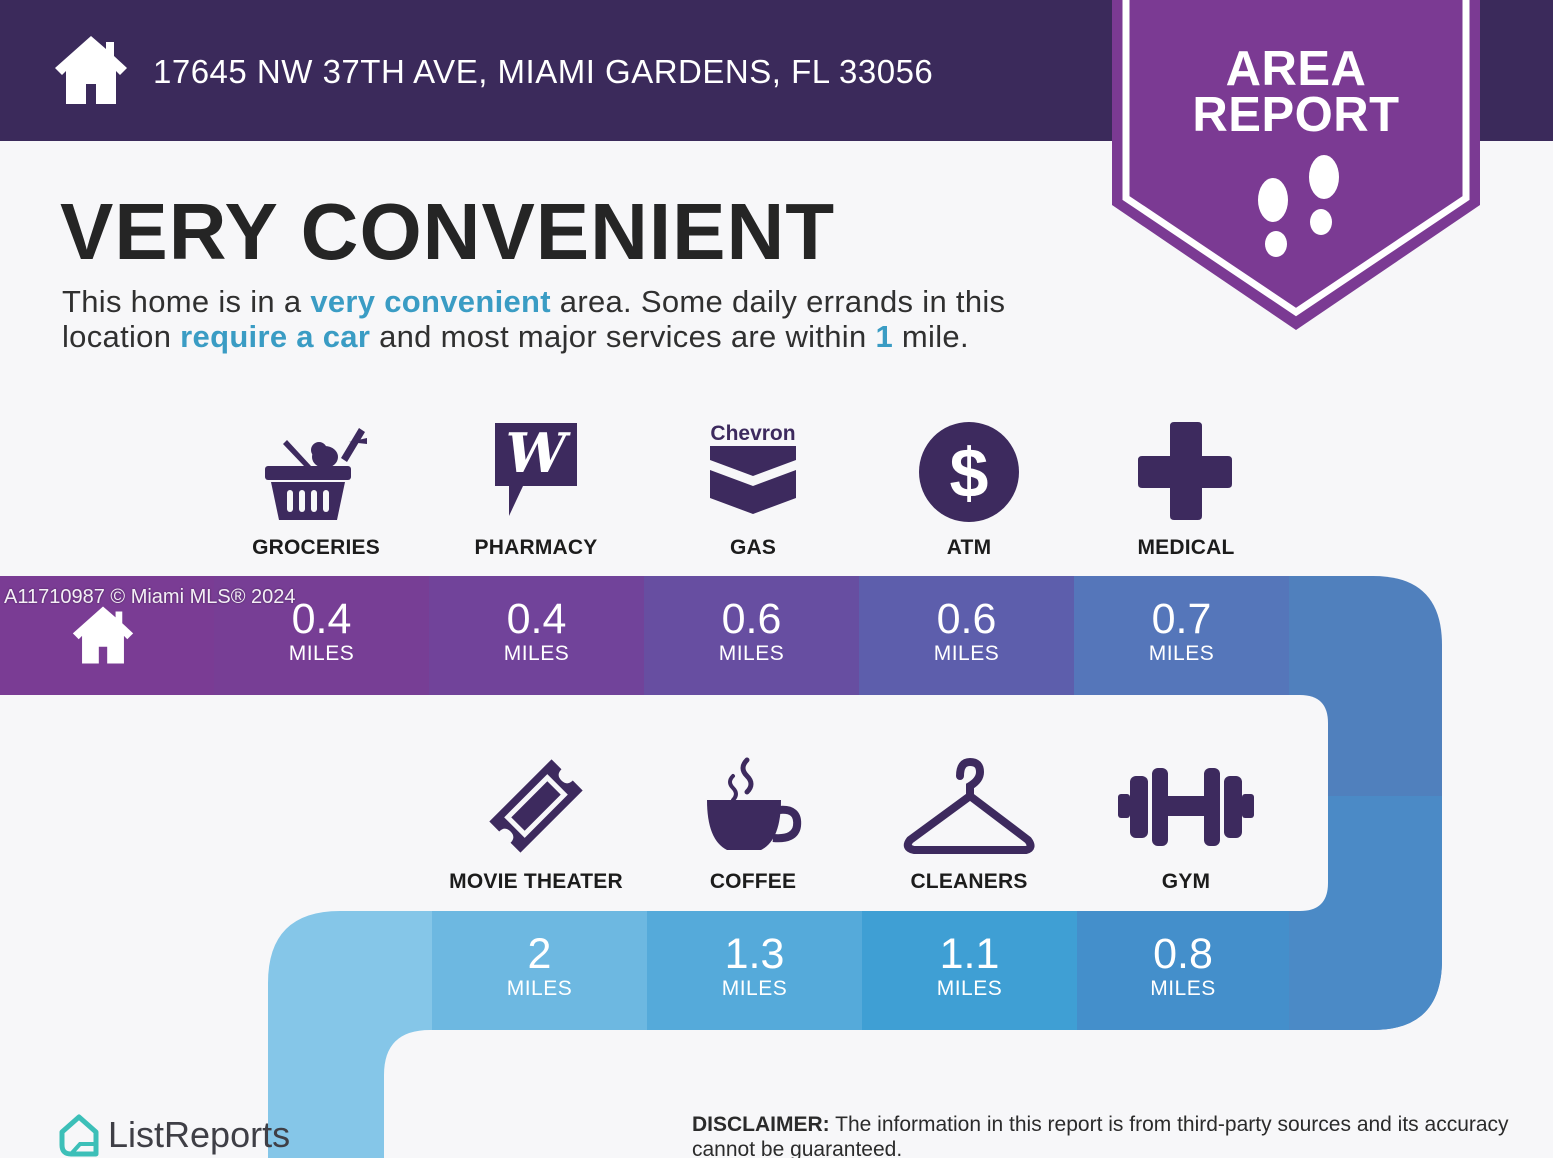 The width and height of the screenshot is (1553, 1158). Describe the element at coordinates (754, 954) in the screenshot. I see `distance-value: 1.3` at that location.